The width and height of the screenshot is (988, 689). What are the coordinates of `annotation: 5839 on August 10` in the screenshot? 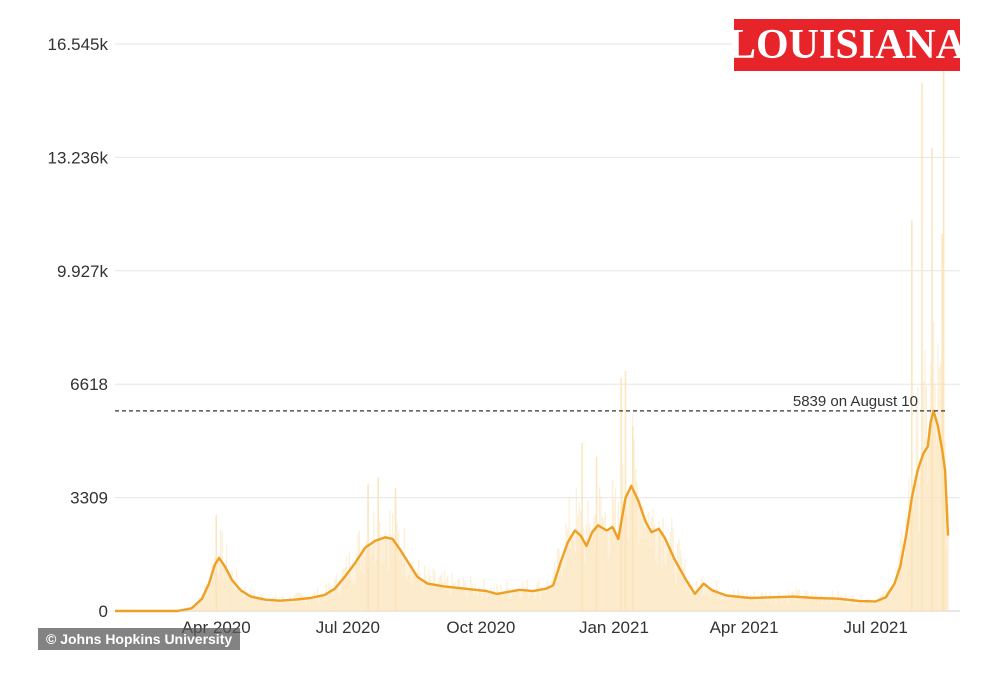 It's located at (530, 402).